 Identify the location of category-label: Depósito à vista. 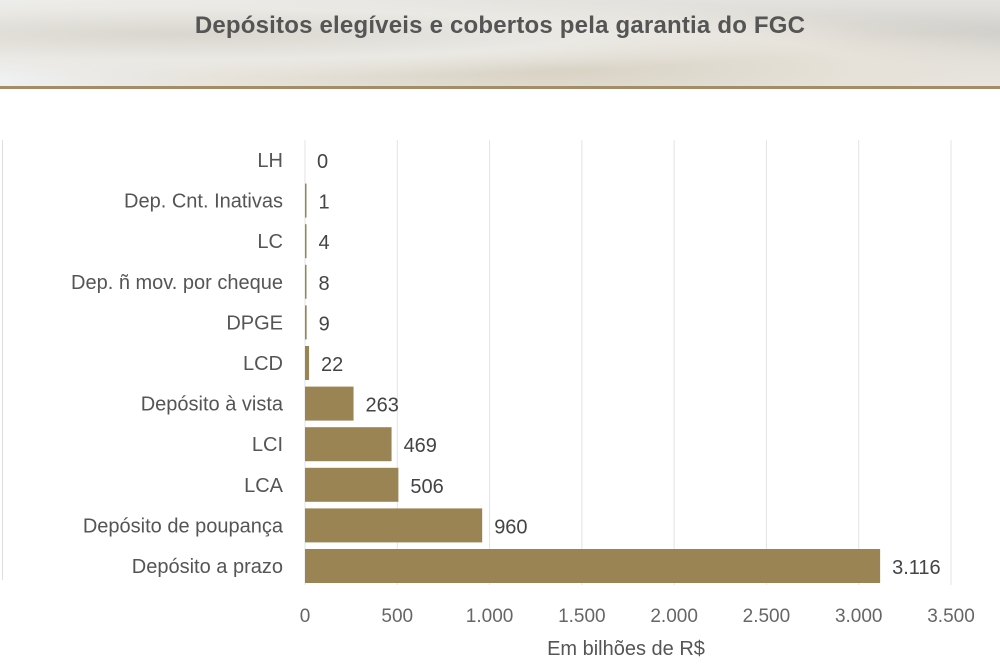
(212, 405).